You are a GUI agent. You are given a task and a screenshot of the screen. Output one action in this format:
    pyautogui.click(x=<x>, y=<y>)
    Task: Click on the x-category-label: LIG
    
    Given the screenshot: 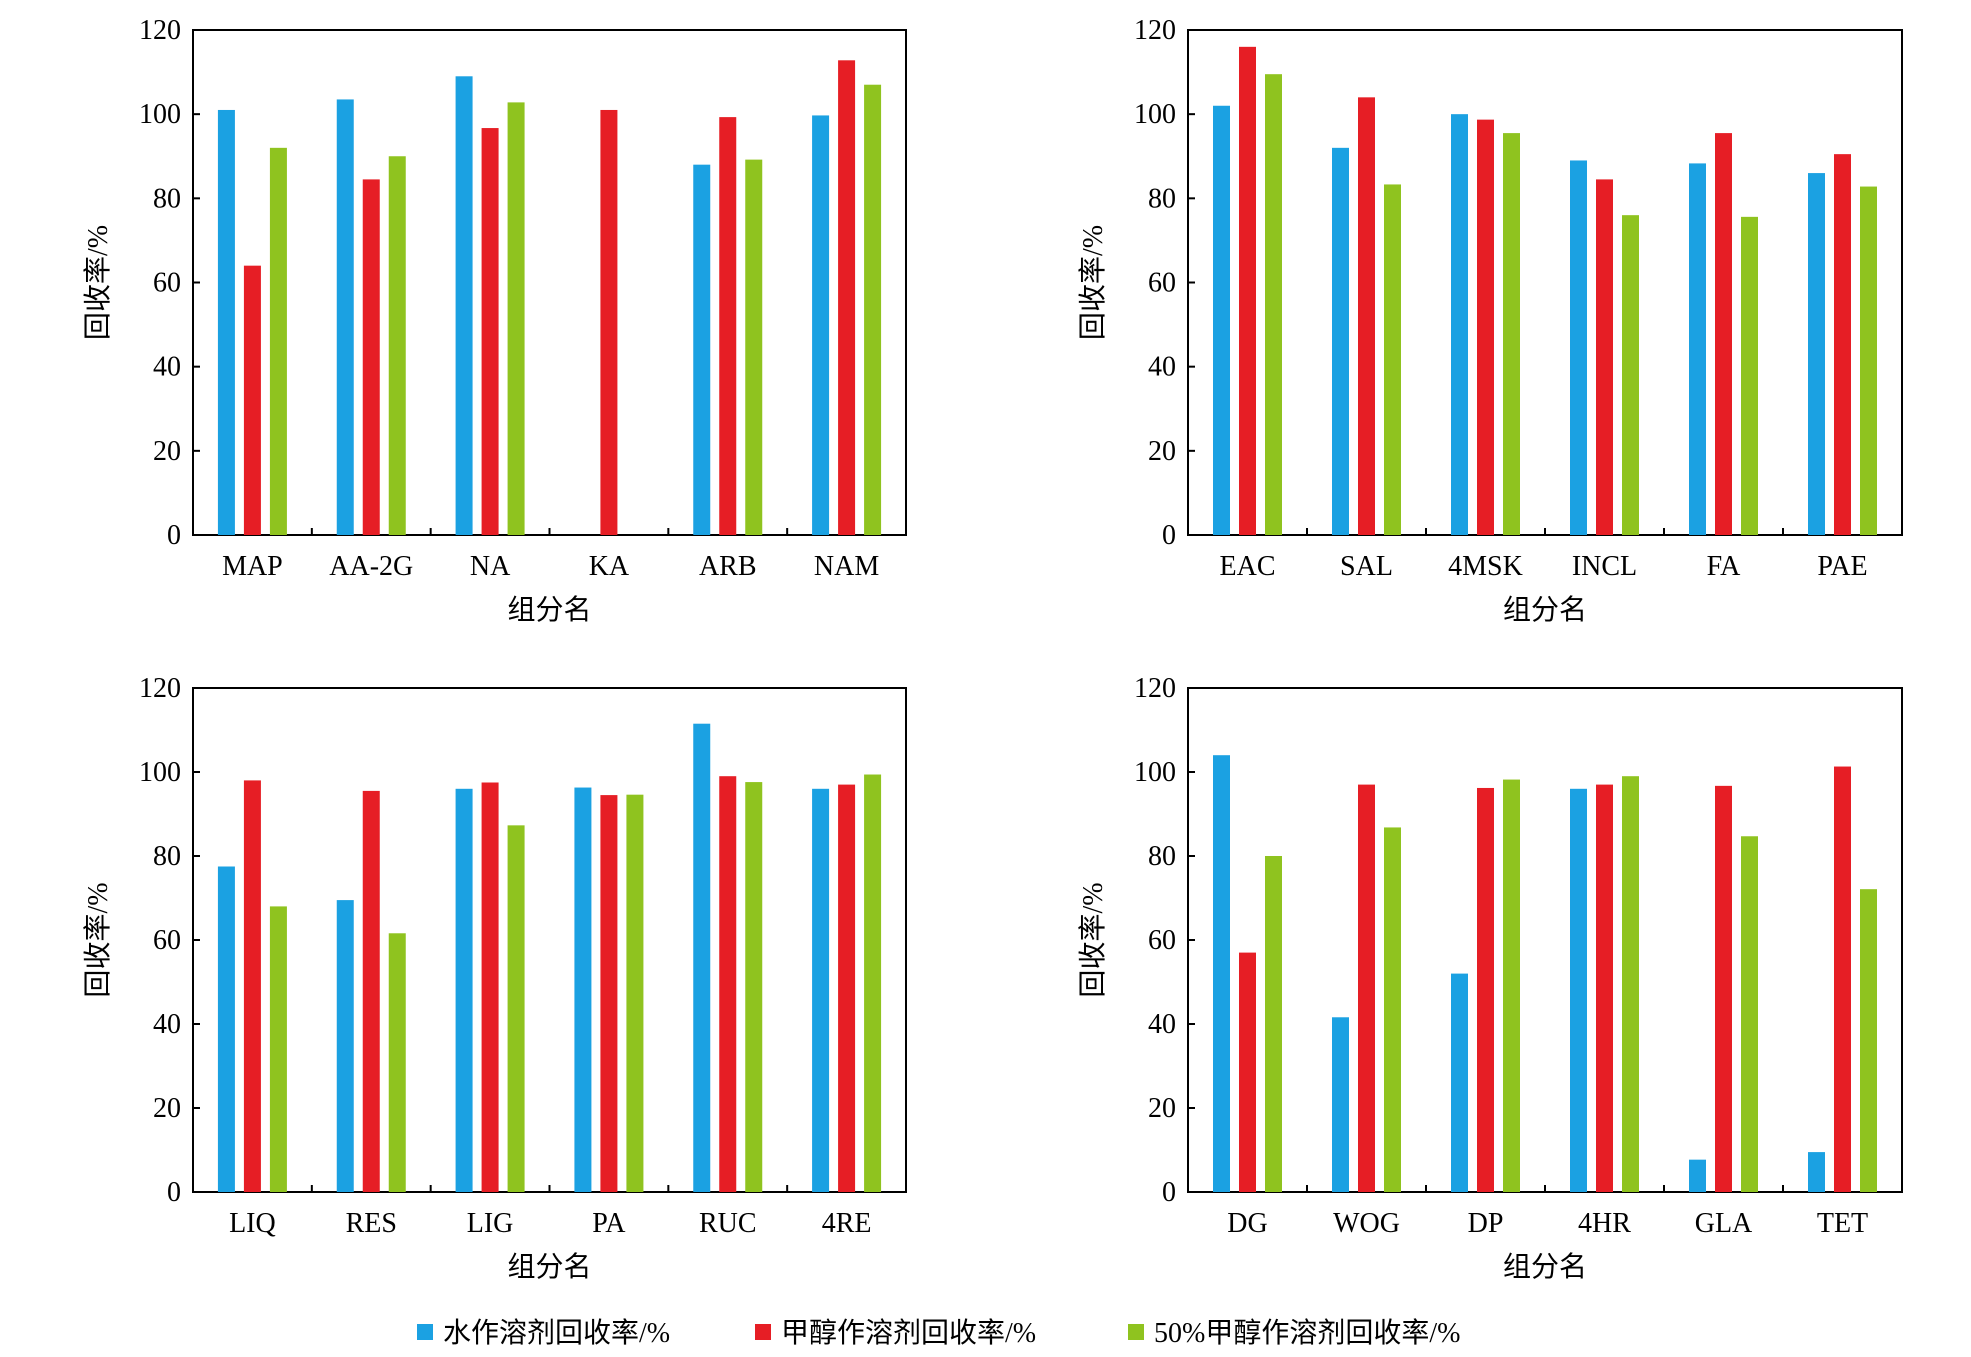 What is the action you would take?
    pyautogui.click(x=490, y=1223)
    